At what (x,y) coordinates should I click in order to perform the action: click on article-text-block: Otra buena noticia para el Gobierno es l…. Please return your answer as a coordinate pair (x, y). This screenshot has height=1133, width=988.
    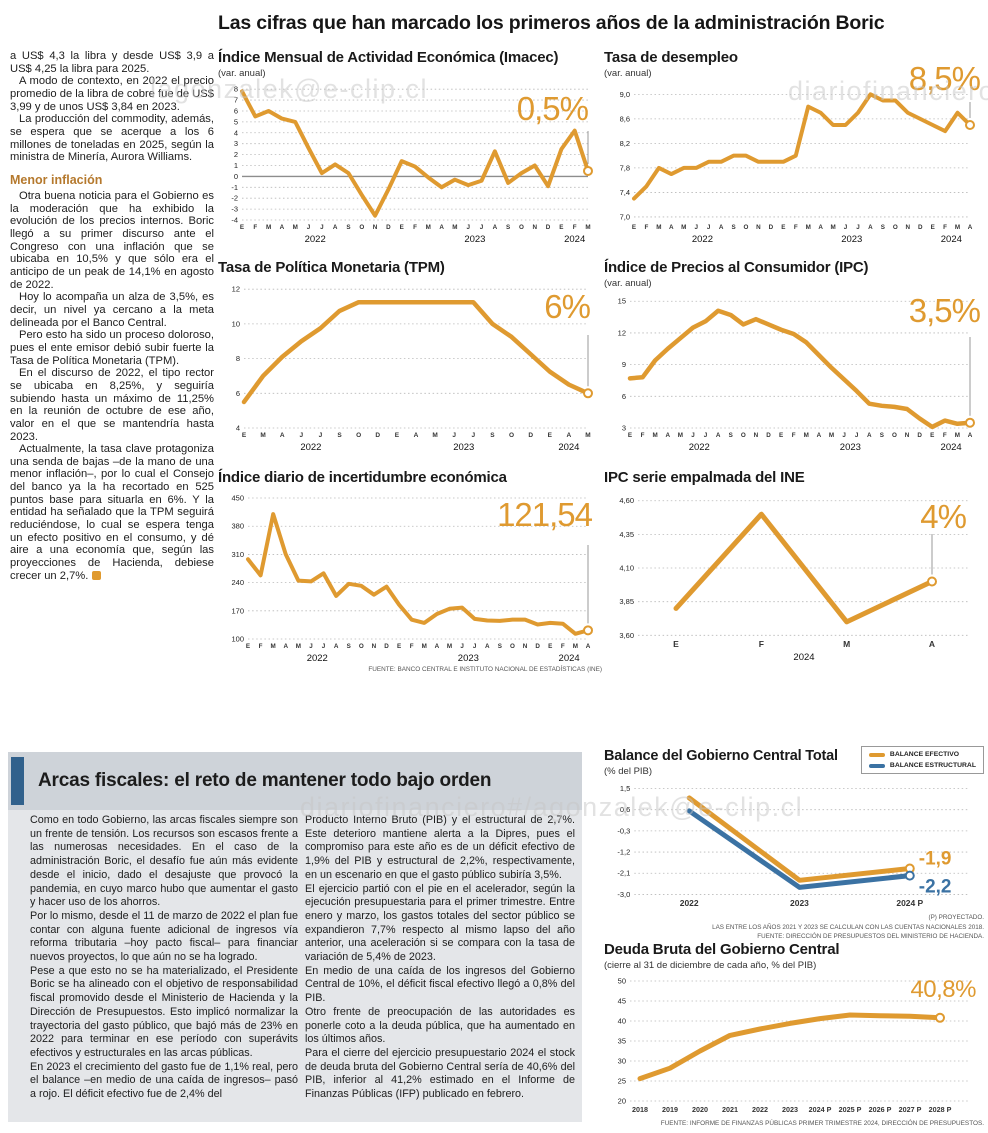
    Looking at the image, I should click on (112, 386).